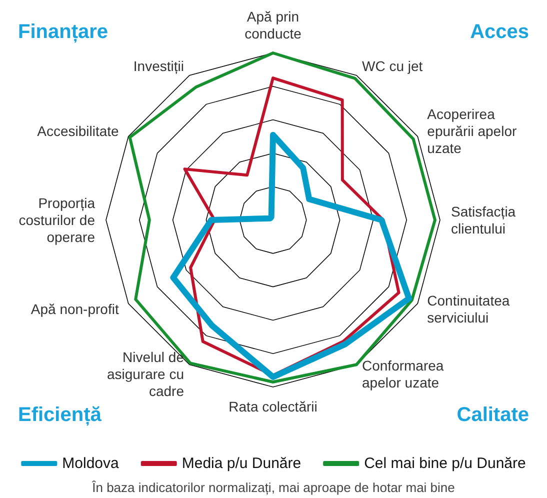 This screenshot has height=498, width=547. I want to click on text: În baza indicatorilor normalizați, mai aproape de hotar mai bine, so click(273, 487).